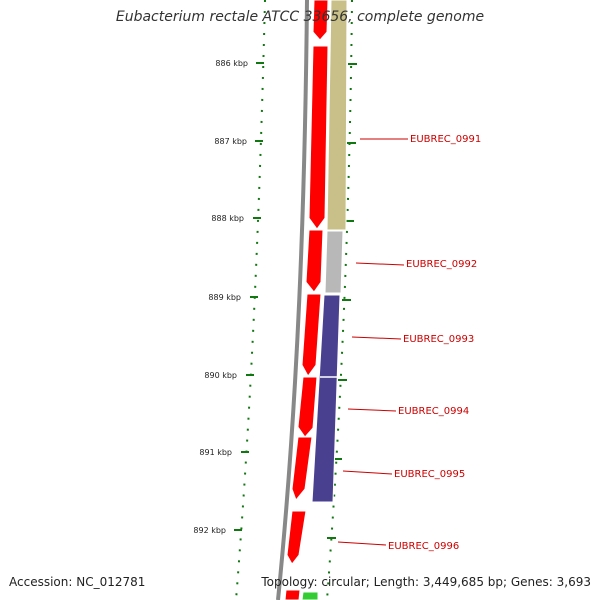  I want to click on tick-label-887: 887 kbp, so click(230, 141).